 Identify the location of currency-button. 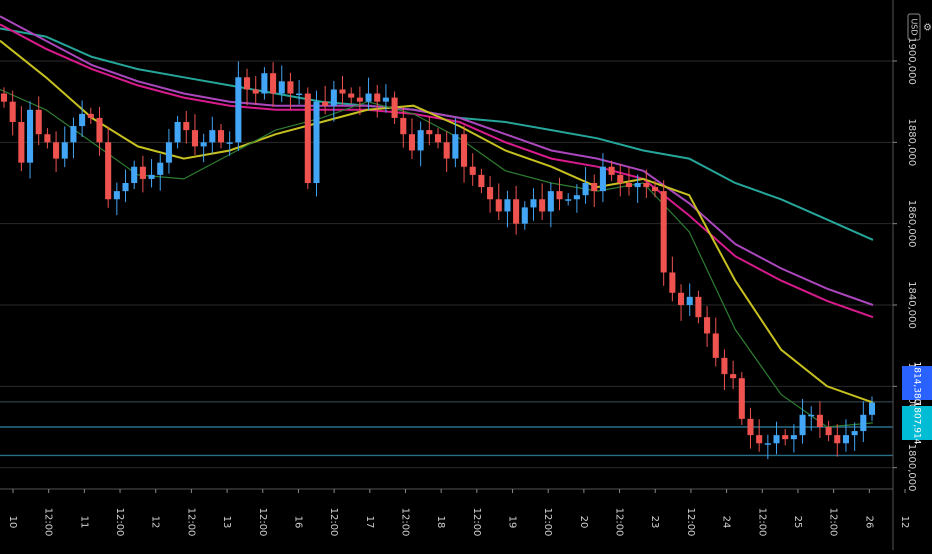
(914, 27).